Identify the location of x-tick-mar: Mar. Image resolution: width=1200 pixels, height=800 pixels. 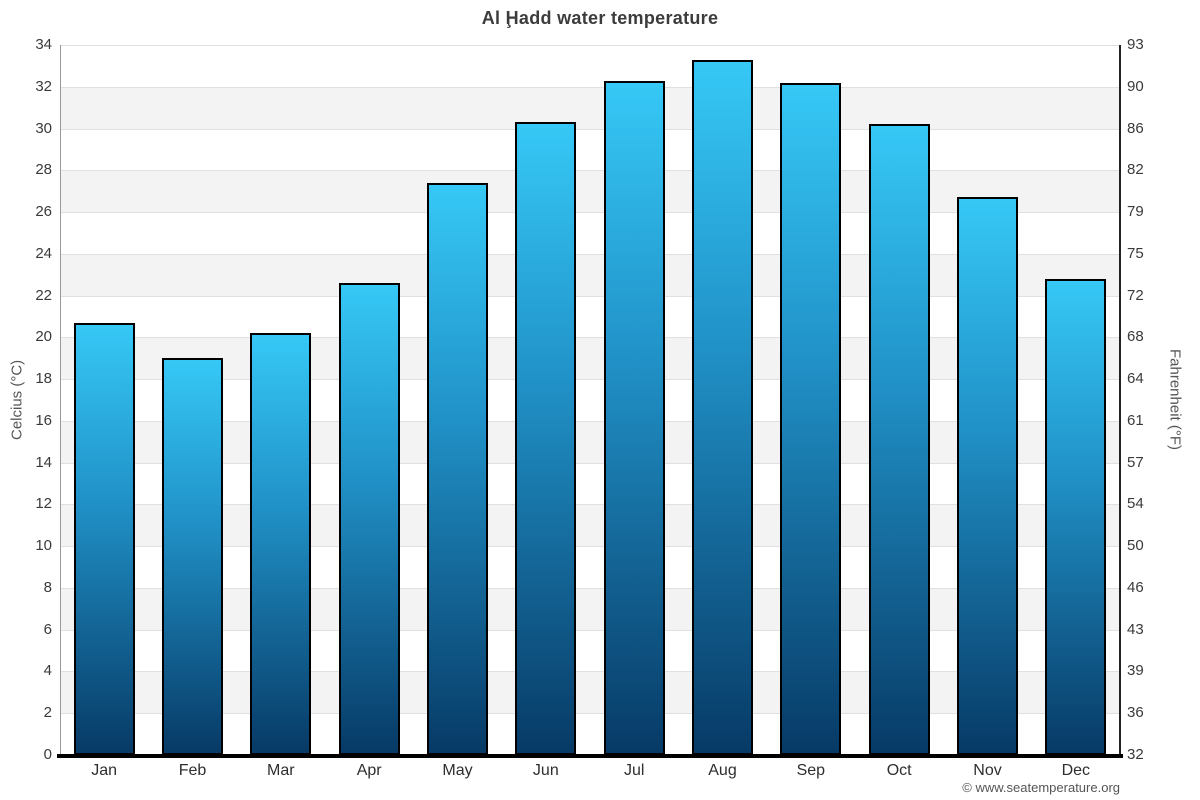
(281, 770).